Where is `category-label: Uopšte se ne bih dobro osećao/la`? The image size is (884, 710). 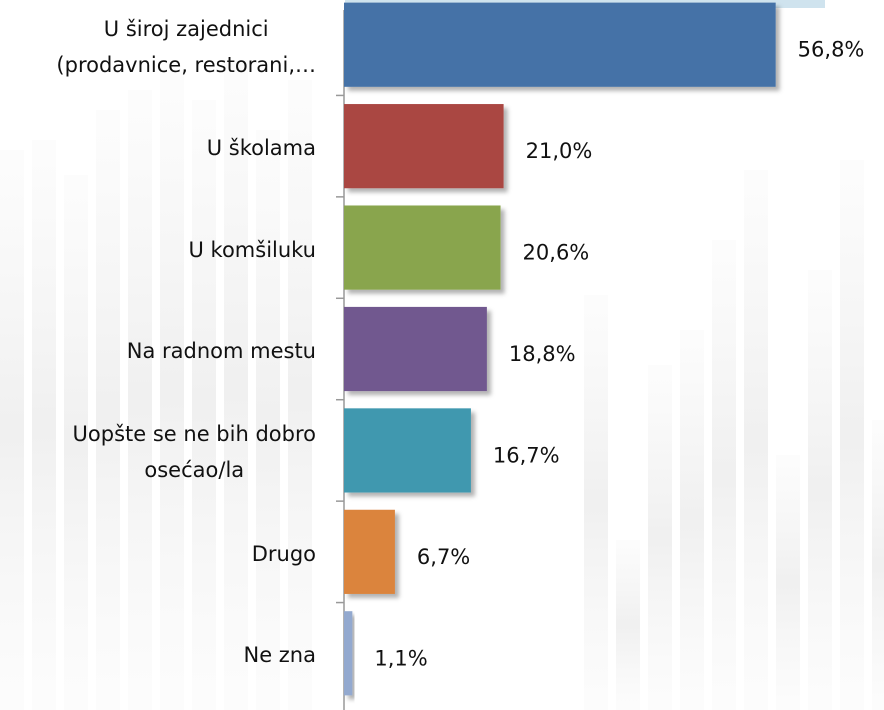
category-label: Uopšte se ne bih dobro osećao/la is located at coordinates (194, 452).